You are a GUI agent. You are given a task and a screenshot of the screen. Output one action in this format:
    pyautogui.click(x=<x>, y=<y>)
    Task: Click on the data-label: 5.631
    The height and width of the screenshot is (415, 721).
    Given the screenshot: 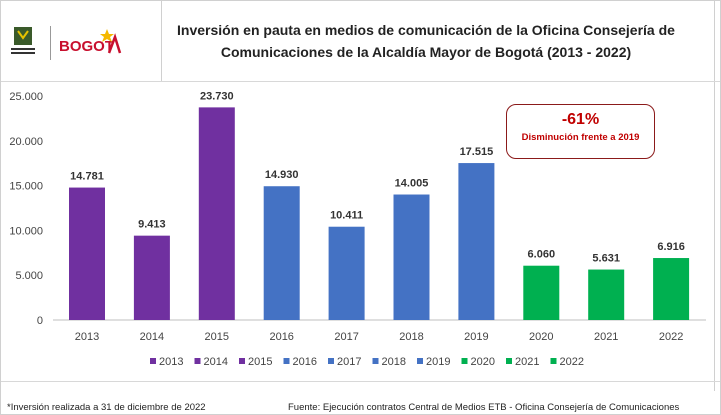 What is the action you would take?
    pyautogui.click(x=606, y=259)
    